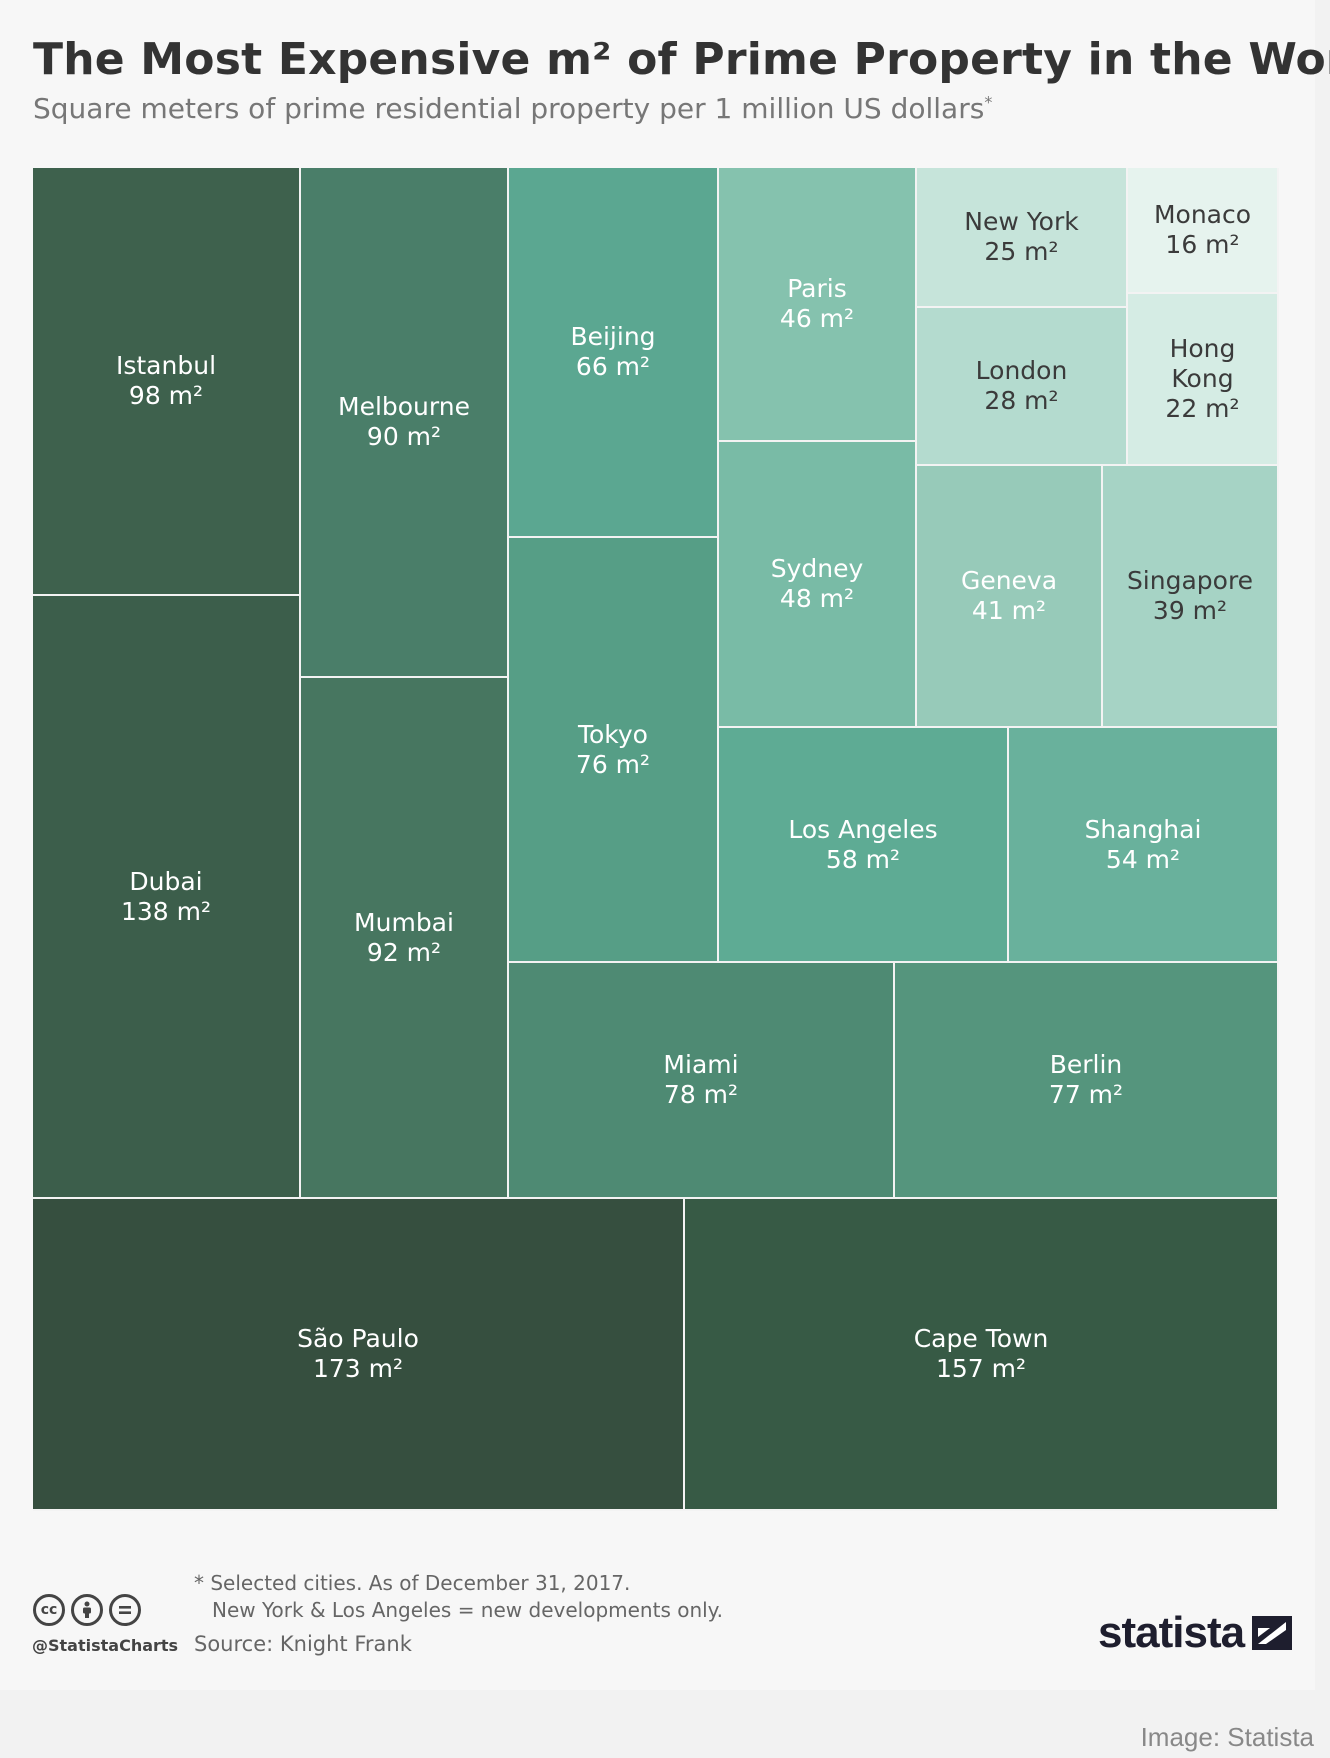  I want to click on city-name: Shanghai, so click(1143, 829).